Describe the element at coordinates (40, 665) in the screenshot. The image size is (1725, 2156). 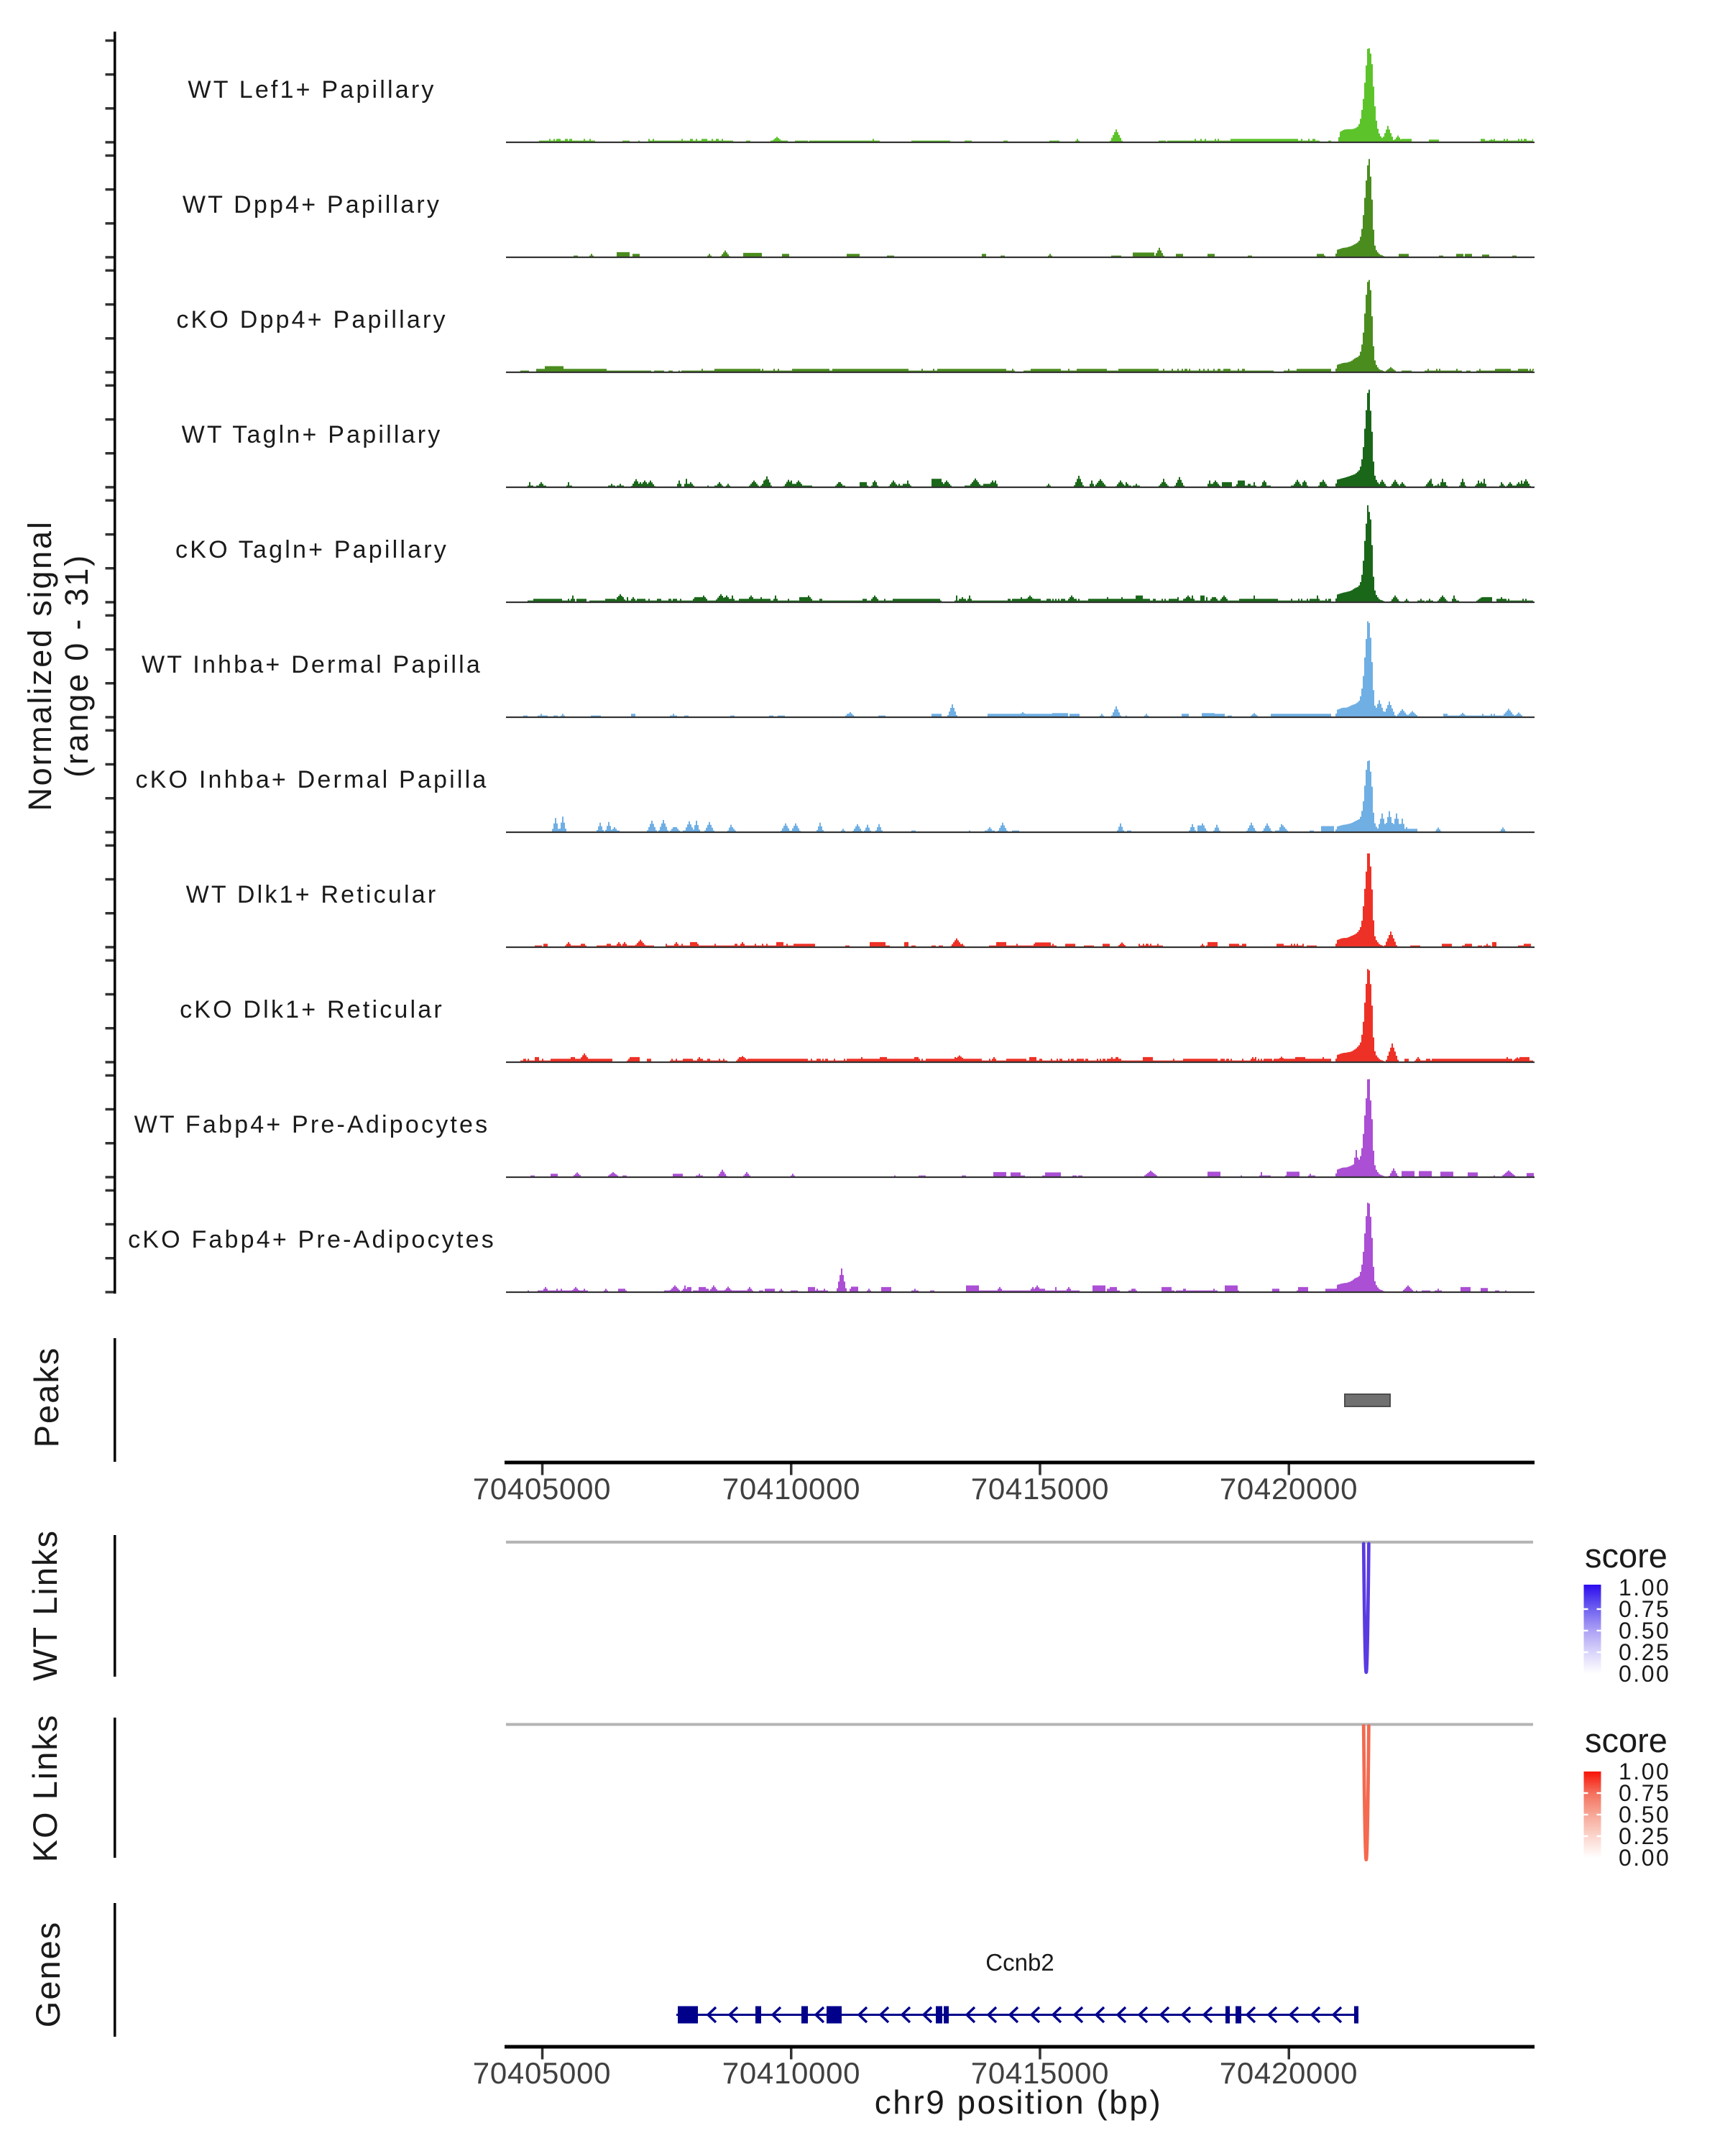
I see `svg-text: Normalized signal` at that location.